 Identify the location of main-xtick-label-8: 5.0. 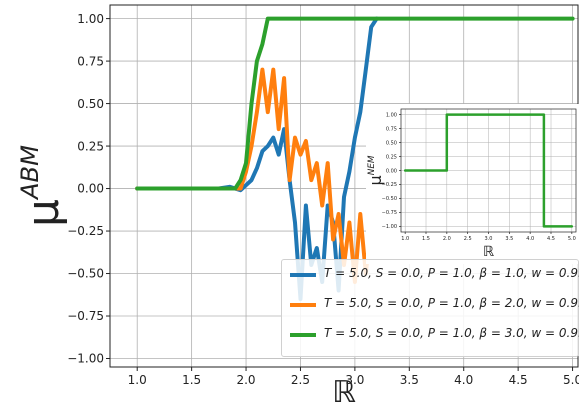
(571, 380).